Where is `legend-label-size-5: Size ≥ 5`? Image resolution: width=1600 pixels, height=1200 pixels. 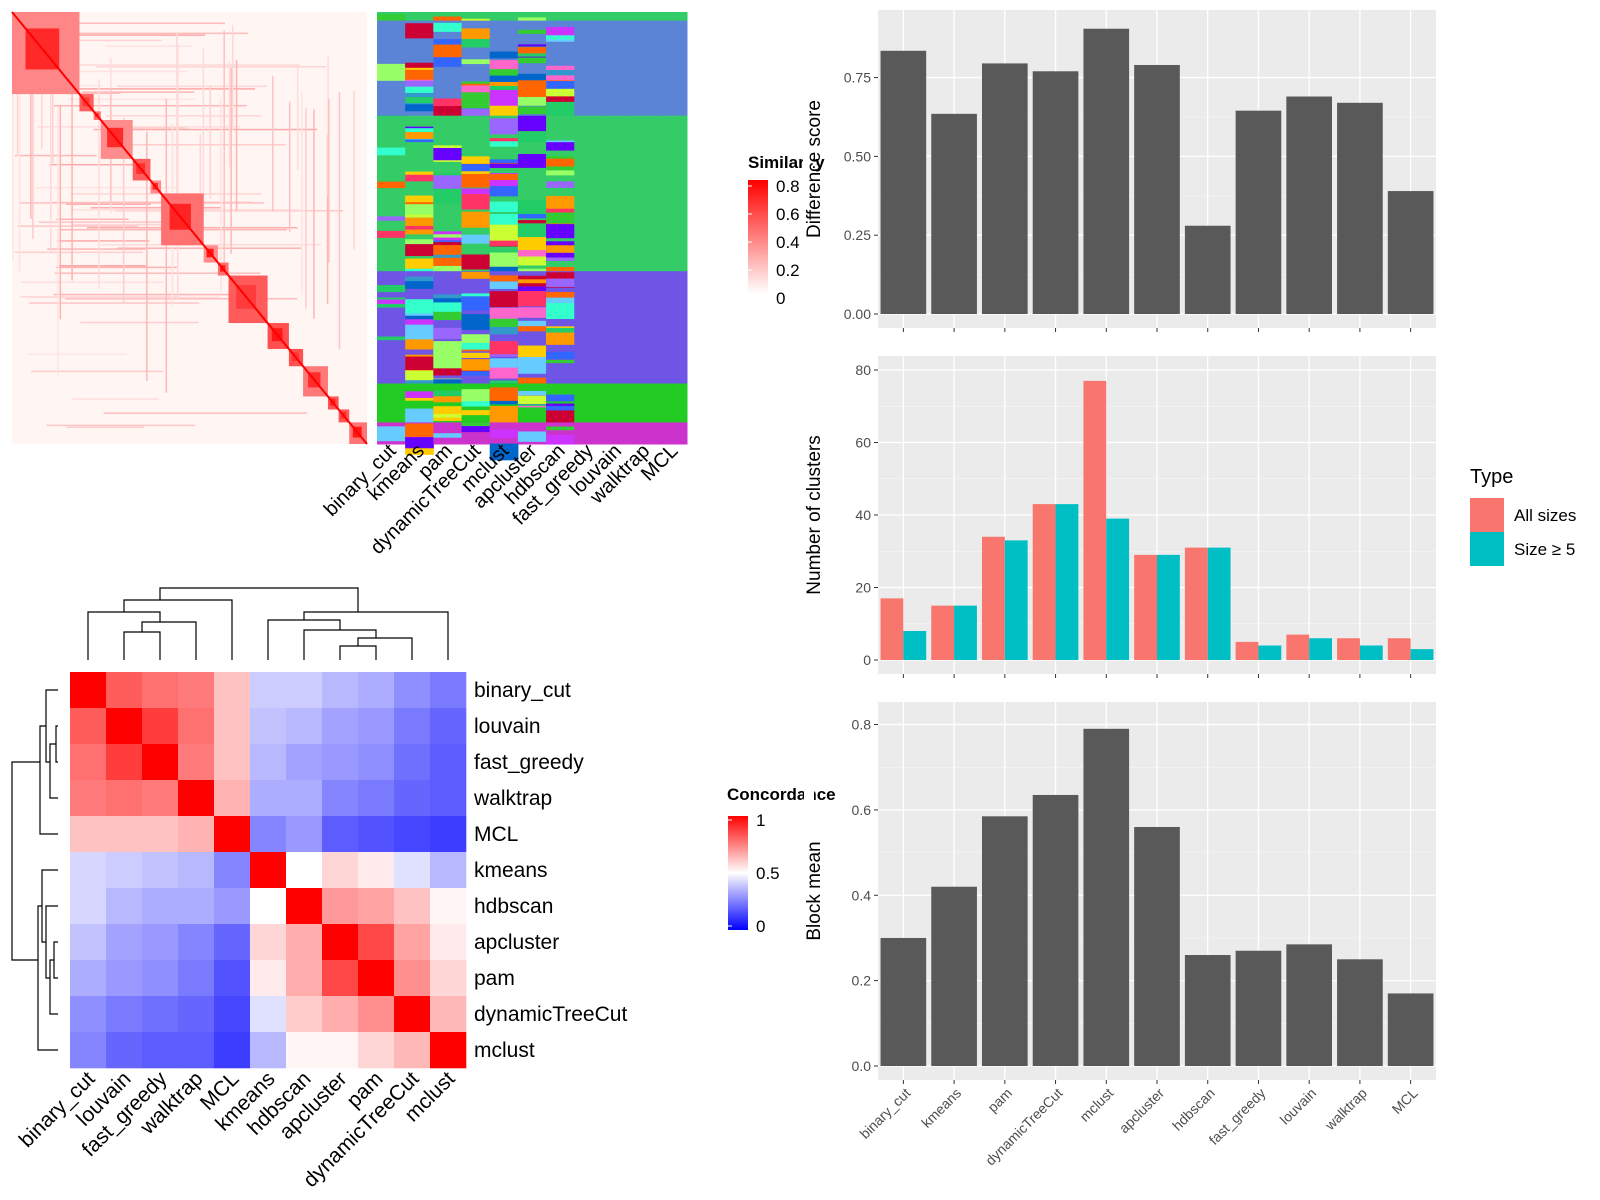 legend-label-size-5: Size ≥ 5 is located at coordinates (1544, 549).